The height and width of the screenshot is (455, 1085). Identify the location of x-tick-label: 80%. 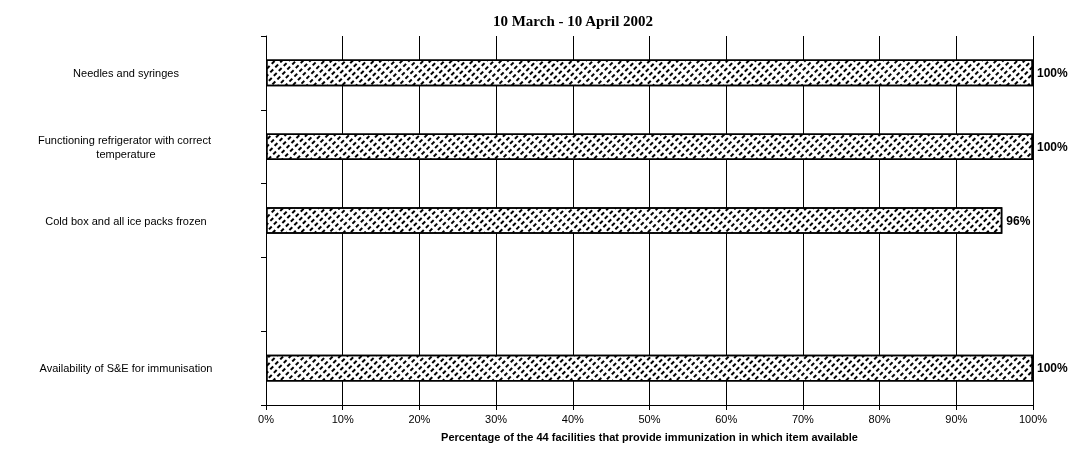
(879, 418).